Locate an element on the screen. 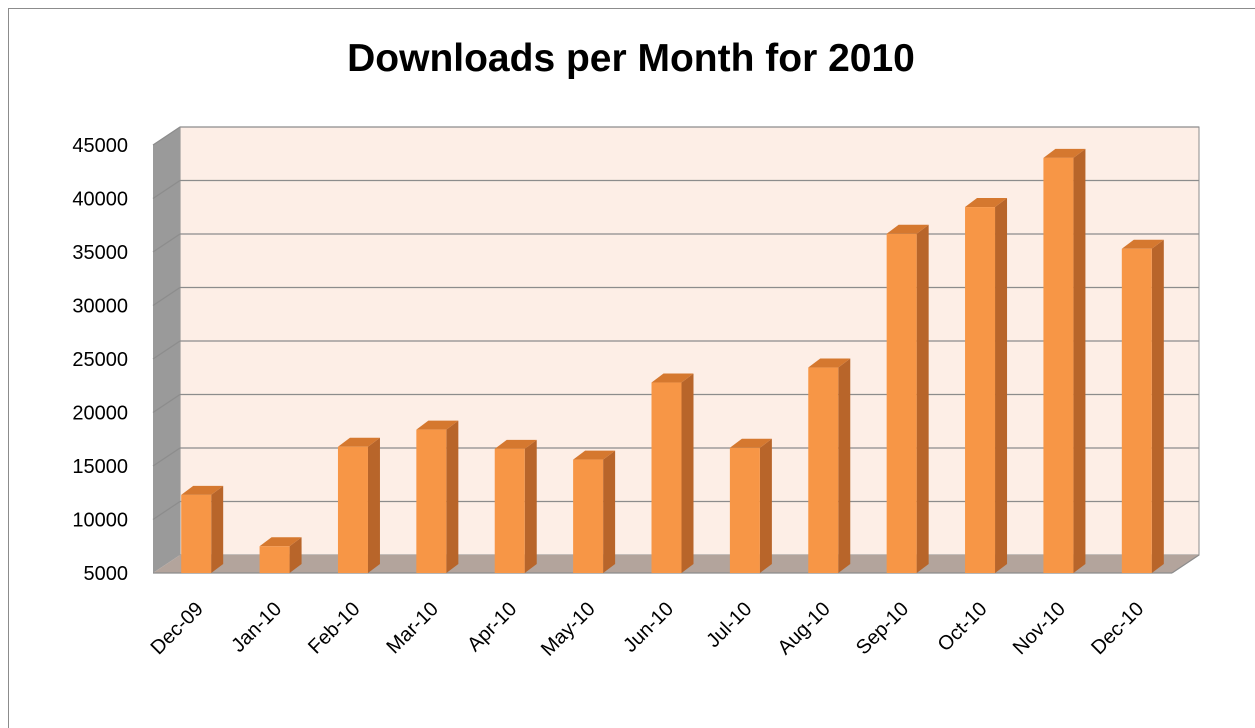 The height and width of the screenshot is (728, 1255). x-tick-label: Jun-10 is located at coordinates (648, 627).